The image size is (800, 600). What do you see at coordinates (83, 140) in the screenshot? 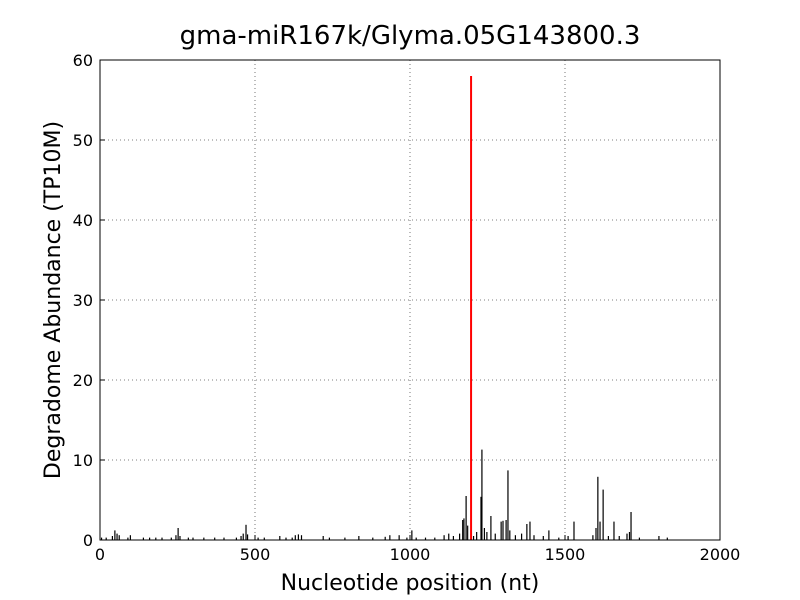
I see `y-tick-label: 50` at bounding box center [83, 140].